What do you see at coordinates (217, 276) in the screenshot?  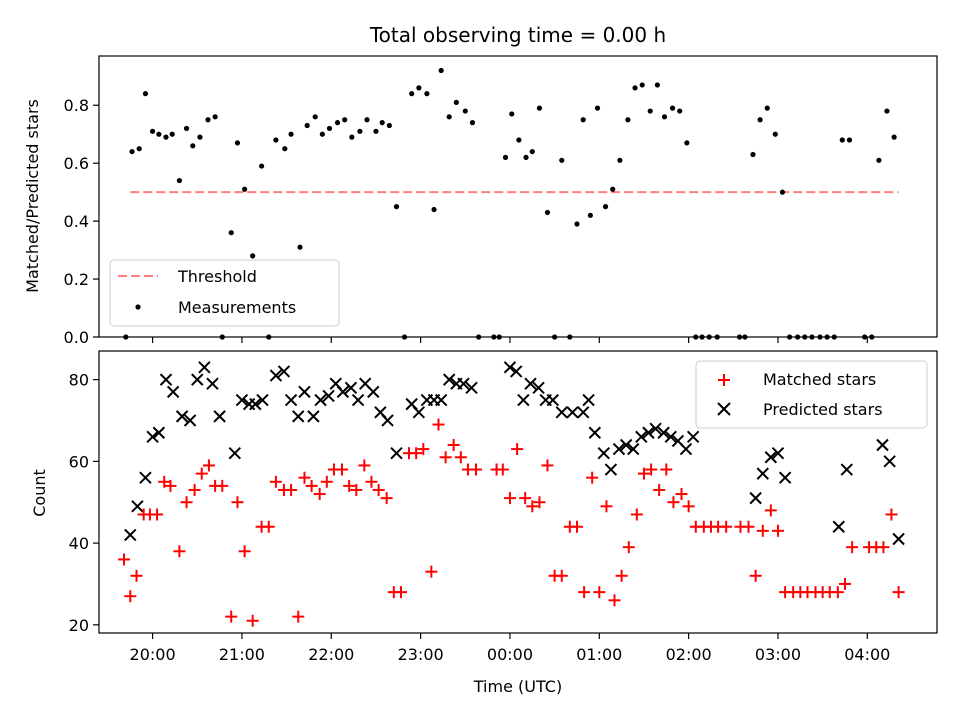 I see `threshold-legend-label: Threshold` at bounding box center [217, 276].